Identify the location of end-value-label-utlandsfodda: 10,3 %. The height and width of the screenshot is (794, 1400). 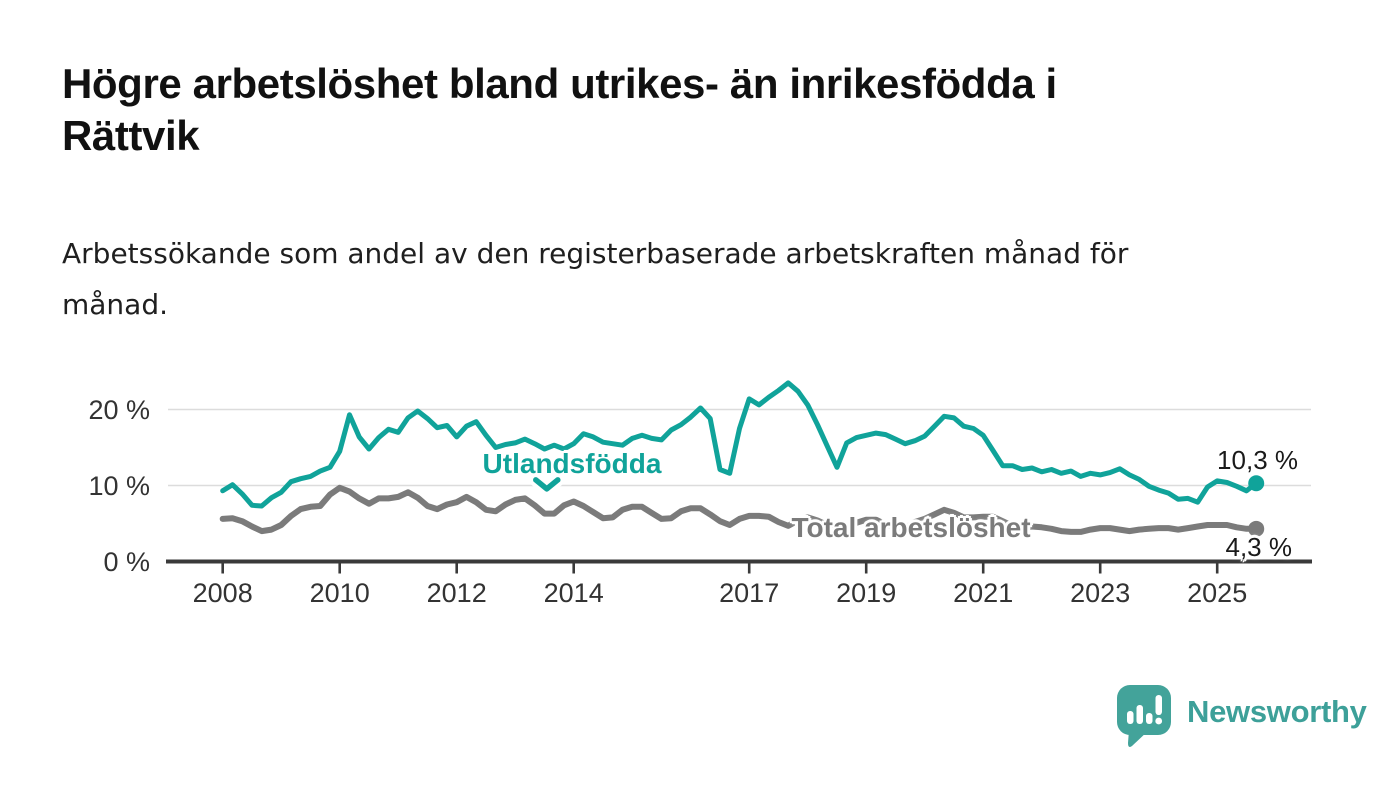
(1257, 460).